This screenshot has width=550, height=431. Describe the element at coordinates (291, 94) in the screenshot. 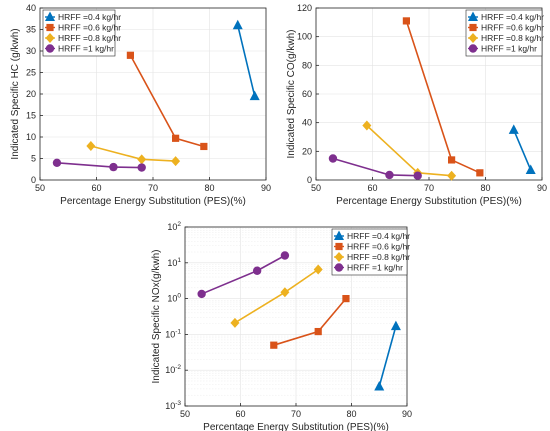

I see `y-axis-label: Indicated Specific CO(g/kwh)` at that location.